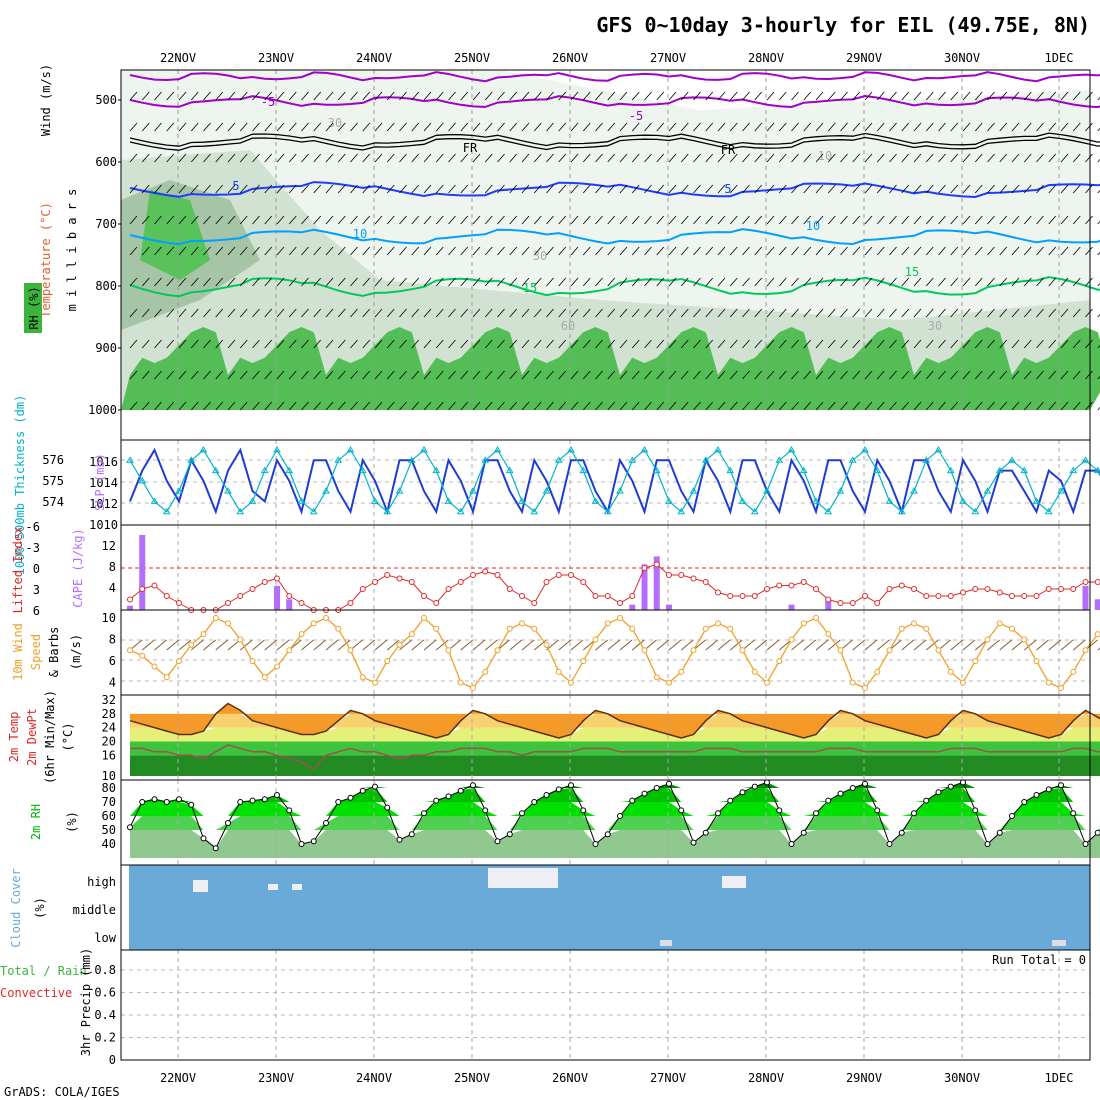  What do you see at coordinates (791, 639) in the screenshot?
I see `wind-speed-line-marker` at bounding box center [791, 639].